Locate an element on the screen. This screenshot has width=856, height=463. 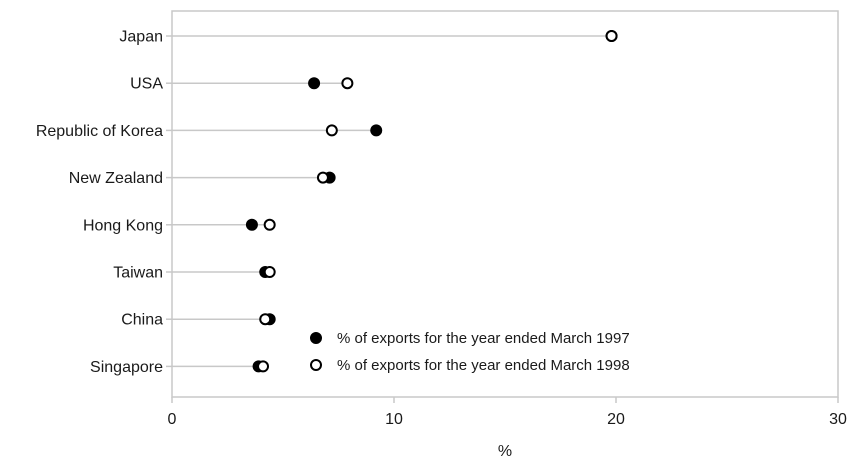
category-label: New Zealand is located at coordinates (116, 178).